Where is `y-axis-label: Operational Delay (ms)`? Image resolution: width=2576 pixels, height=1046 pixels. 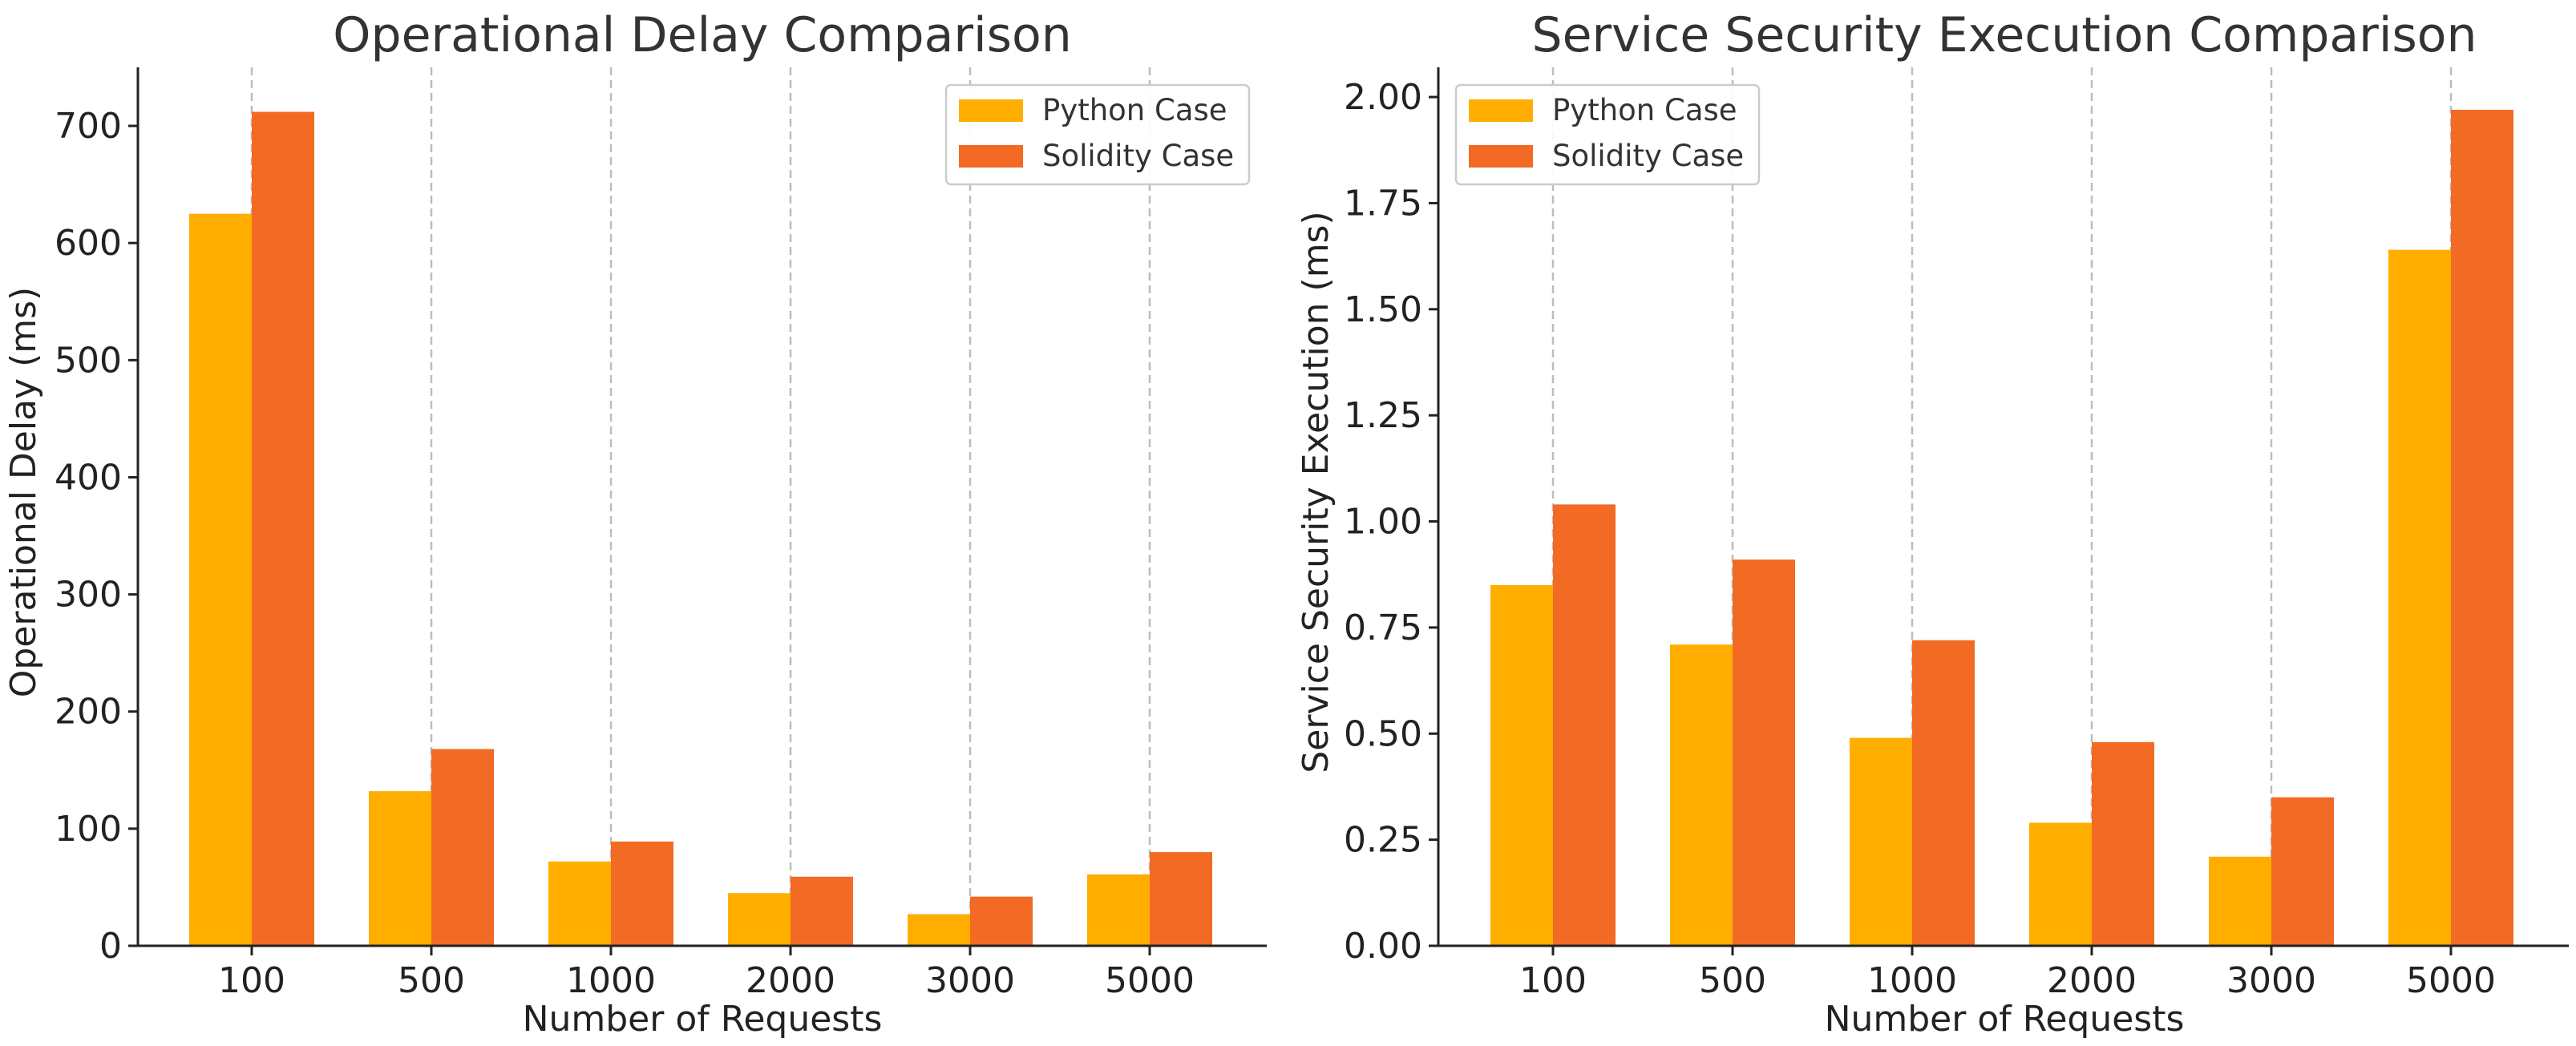 y-axis-label: Operational Delay (ms) is located at coordinates (23, 492).